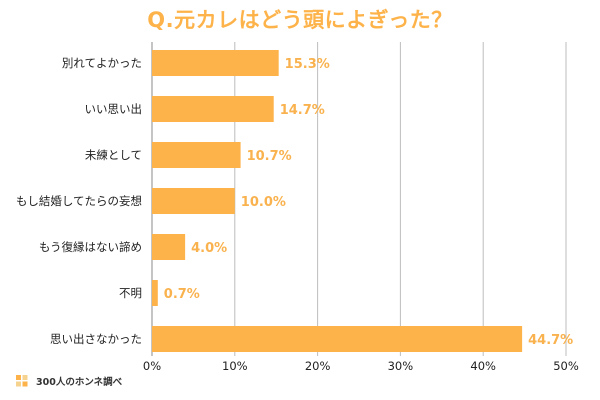 The width and height of the screenshot is (600, 400). I want to click on category-label: 未練として, so click(113, 155).